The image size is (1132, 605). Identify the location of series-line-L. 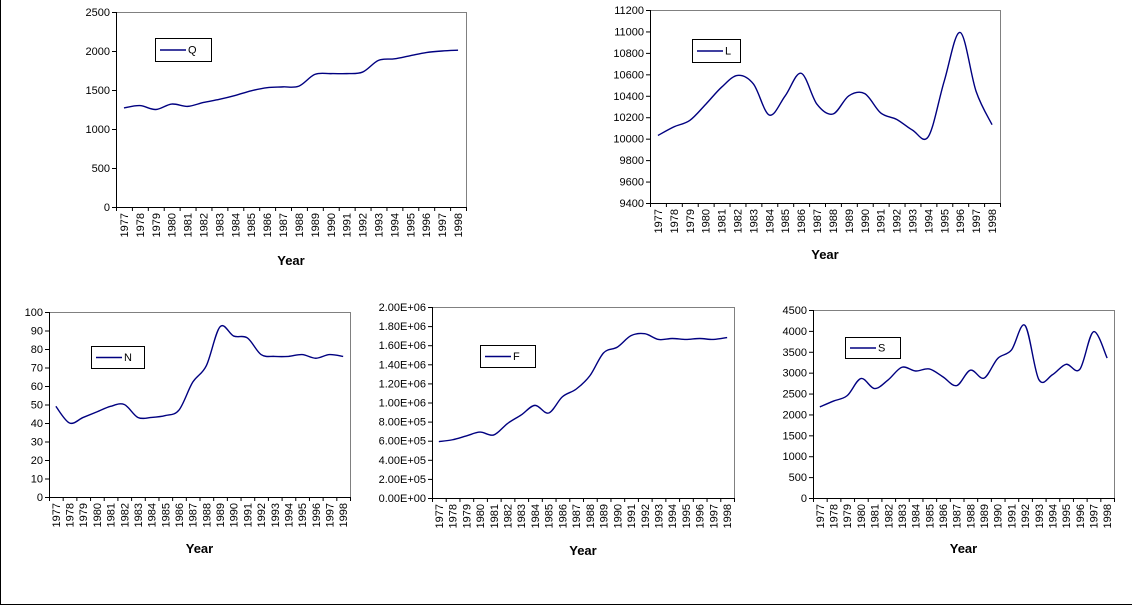
(825, 86).